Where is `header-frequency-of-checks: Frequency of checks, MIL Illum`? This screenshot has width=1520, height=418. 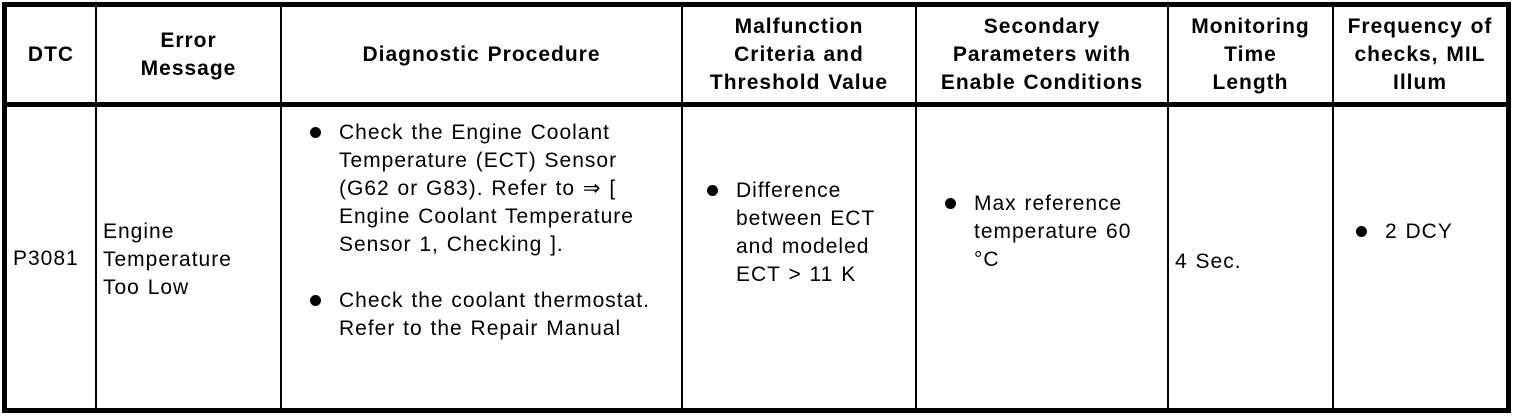 header-frequency-of-checks: Frequency of checks, MIL Illum is located at coordinates (1420, 57).